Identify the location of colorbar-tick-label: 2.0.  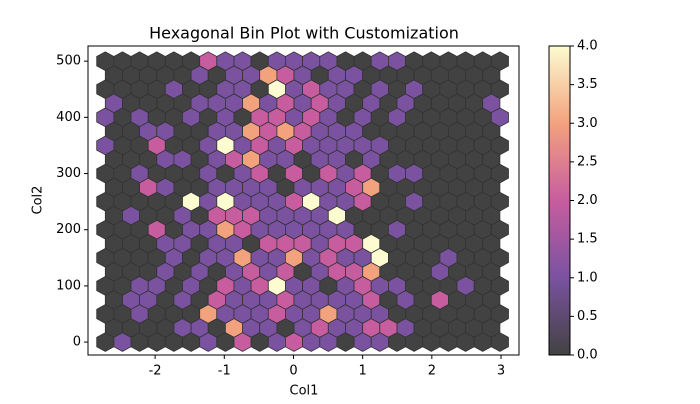
(587, 200).